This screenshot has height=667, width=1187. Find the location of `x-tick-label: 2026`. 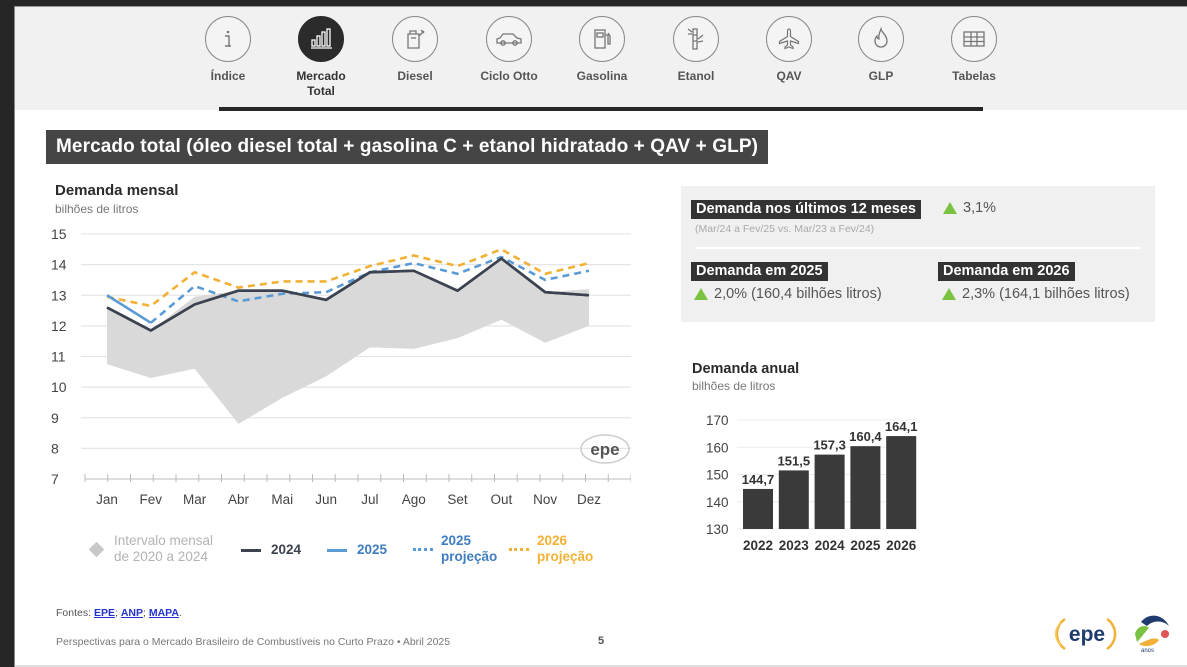

x-tick-label: 2026 is located at coordinates (901, 545).